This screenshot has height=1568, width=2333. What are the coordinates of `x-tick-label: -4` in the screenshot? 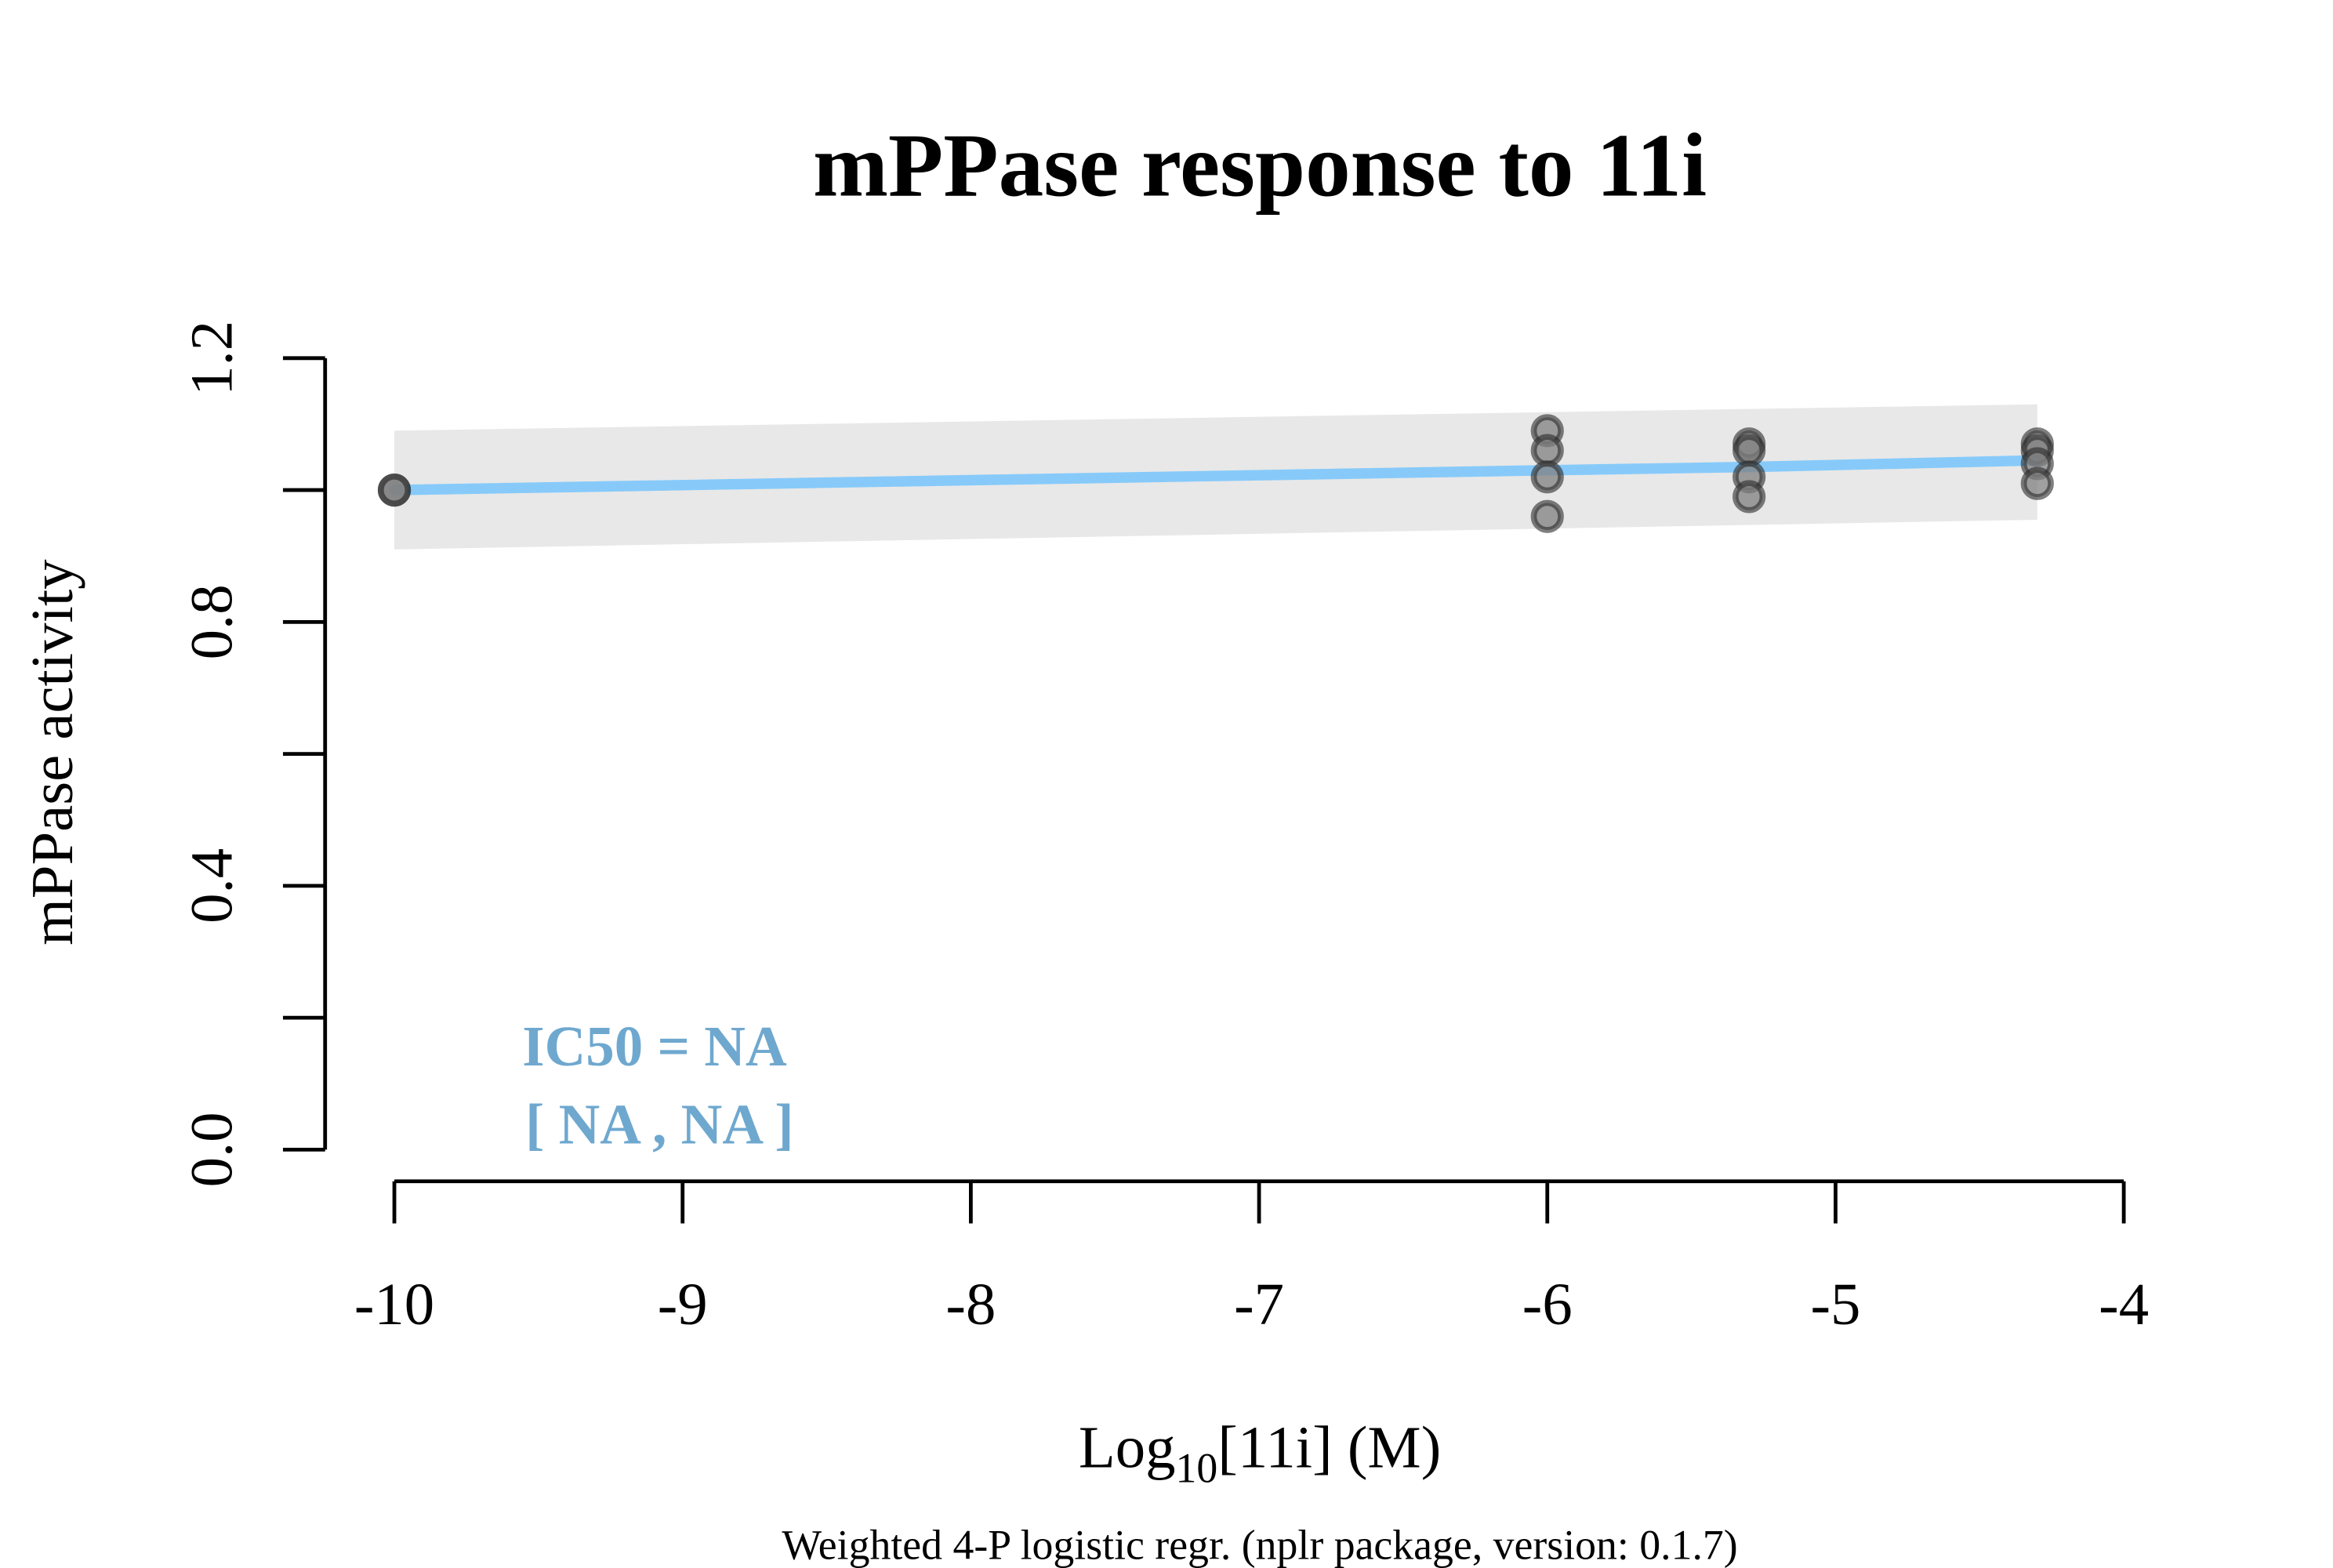 It's located at (2124, 1304).